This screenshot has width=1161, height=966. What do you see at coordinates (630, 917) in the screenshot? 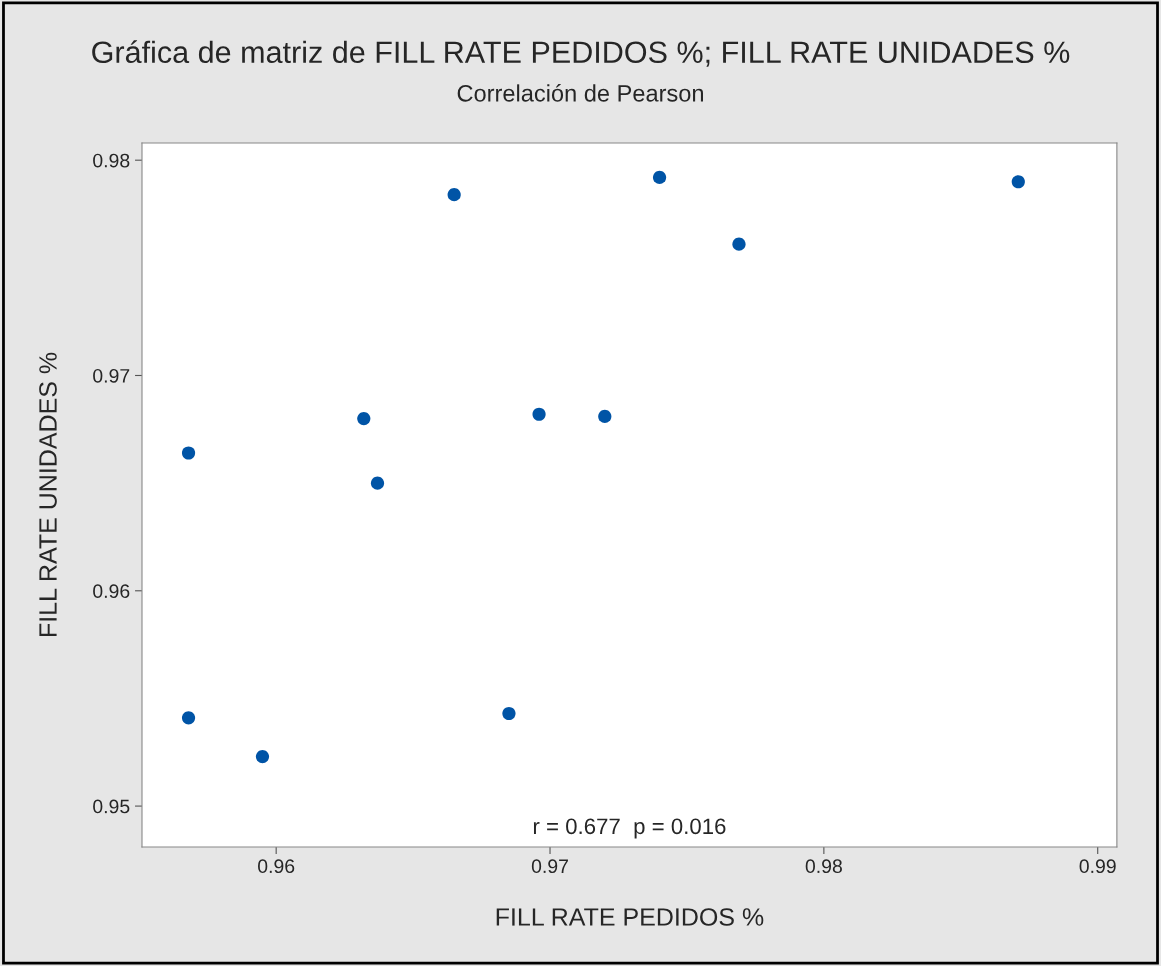
I see `x-axis-title: FILL RATE PEDIDOS %` at bounding box center [630, 917].